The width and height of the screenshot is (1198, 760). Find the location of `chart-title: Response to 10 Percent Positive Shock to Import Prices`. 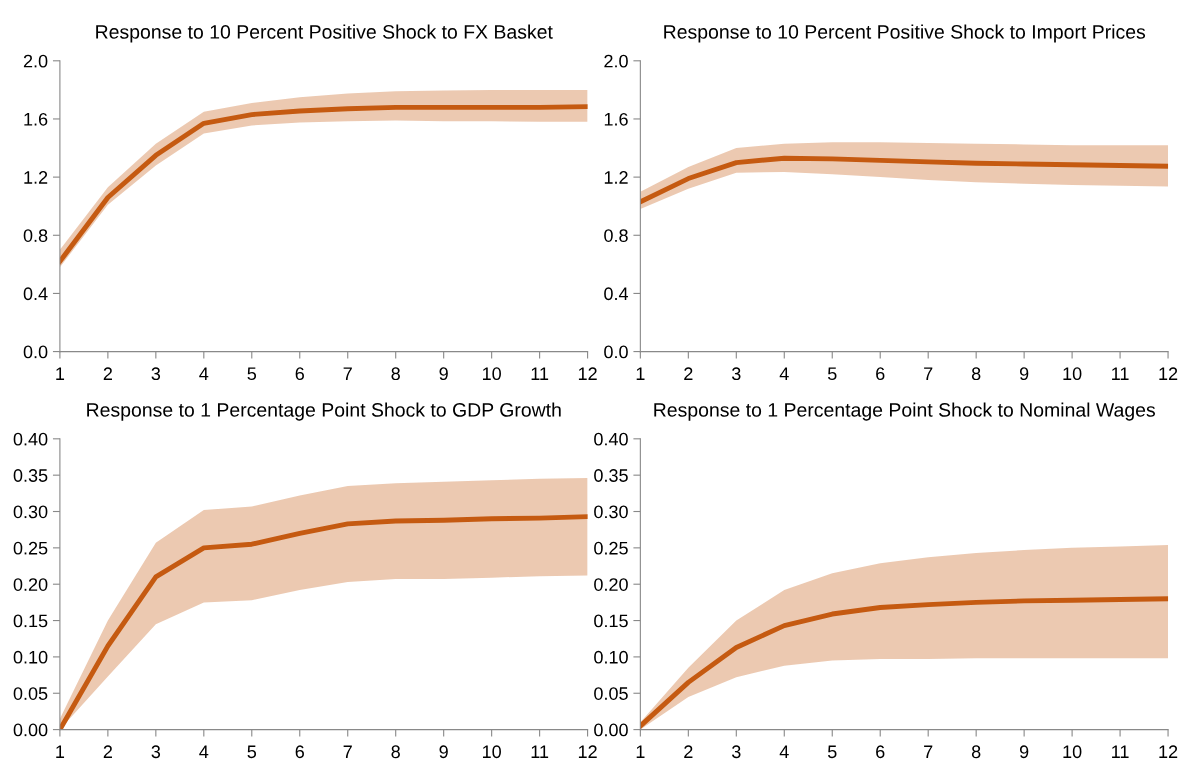

chart-title: Response to 10 Percent Positive Shock to Import Prices is located at coordinates (905, 33).